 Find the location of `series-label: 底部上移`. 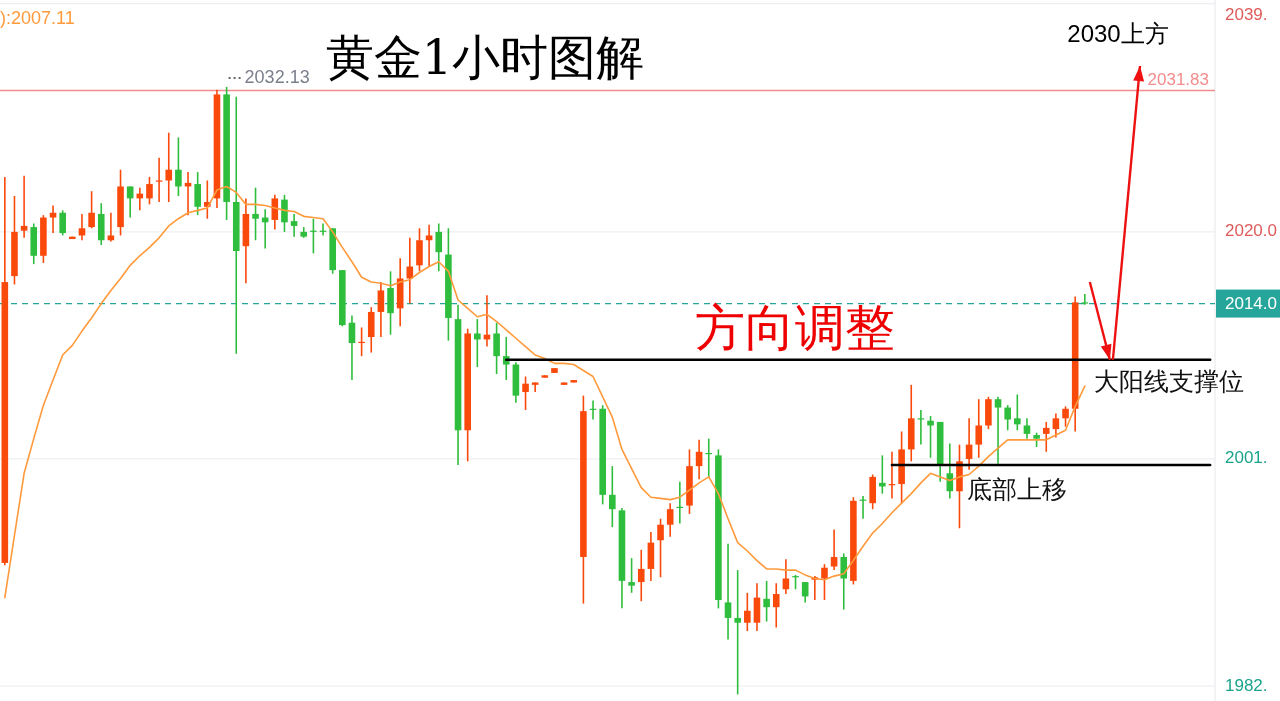

series-label: 底部上移 is located at coordinates (1016, 489).